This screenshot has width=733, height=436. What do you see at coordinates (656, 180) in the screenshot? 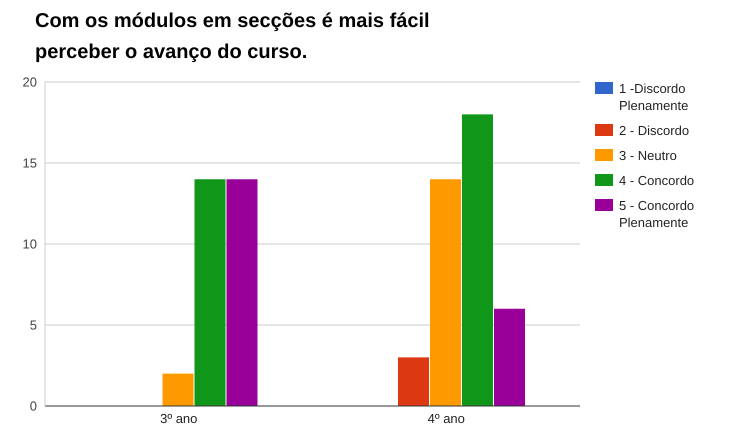
I see `legend-label: 4 - Concordo` at bounding box center [656, 180].